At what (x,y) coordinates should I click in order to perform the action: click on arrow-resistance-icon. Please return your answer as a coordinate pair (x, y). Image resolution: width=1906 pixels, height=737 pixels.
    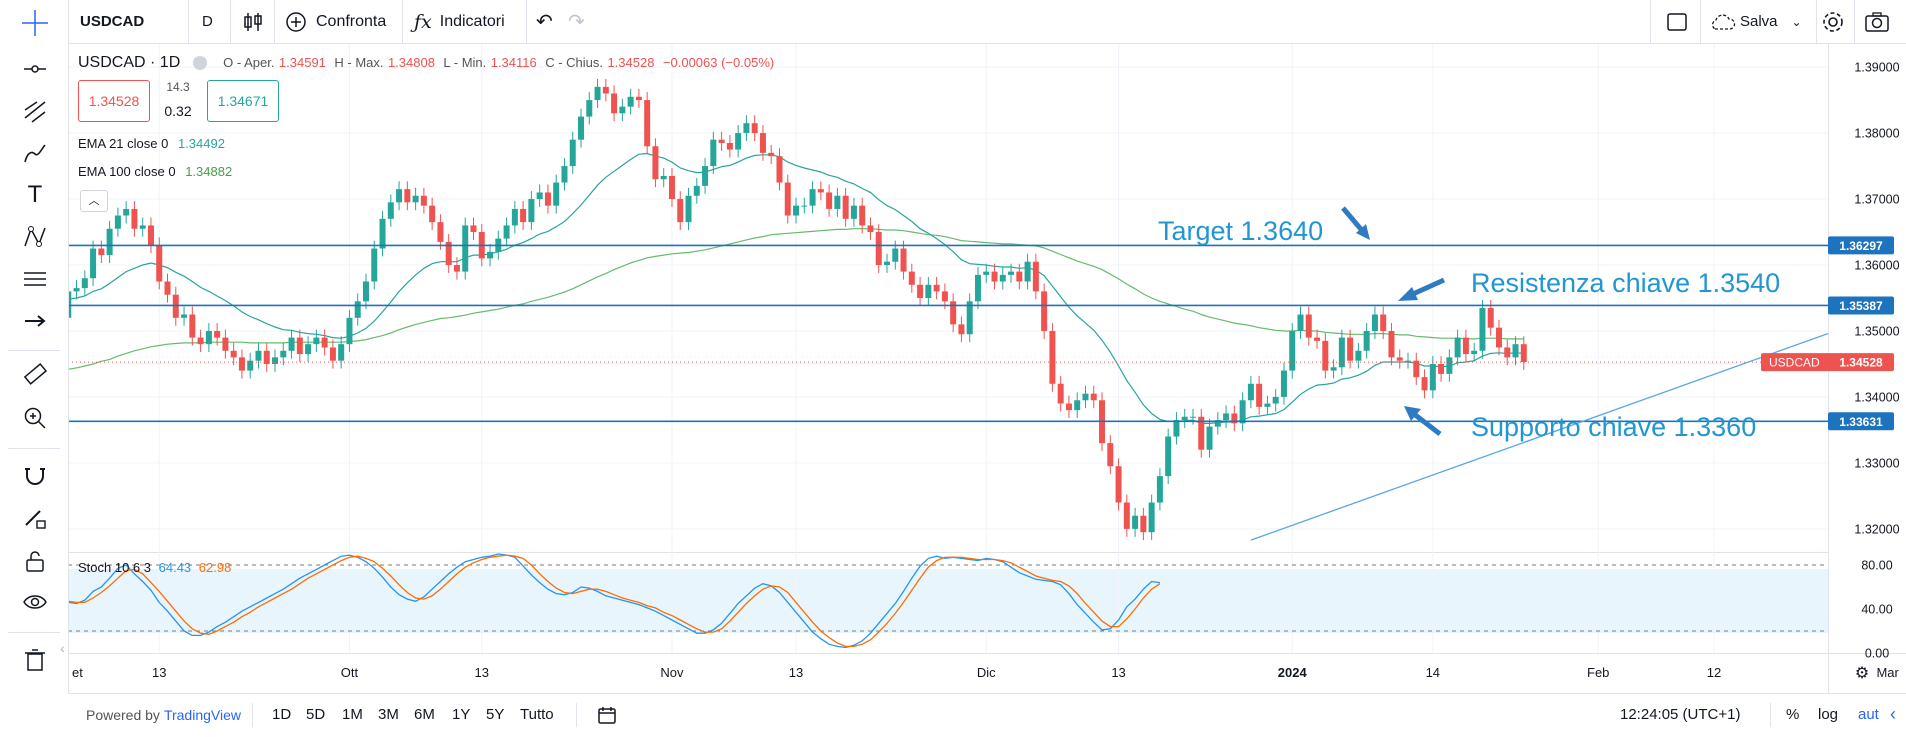
    Looking at the image, I should click on (1422, 289).